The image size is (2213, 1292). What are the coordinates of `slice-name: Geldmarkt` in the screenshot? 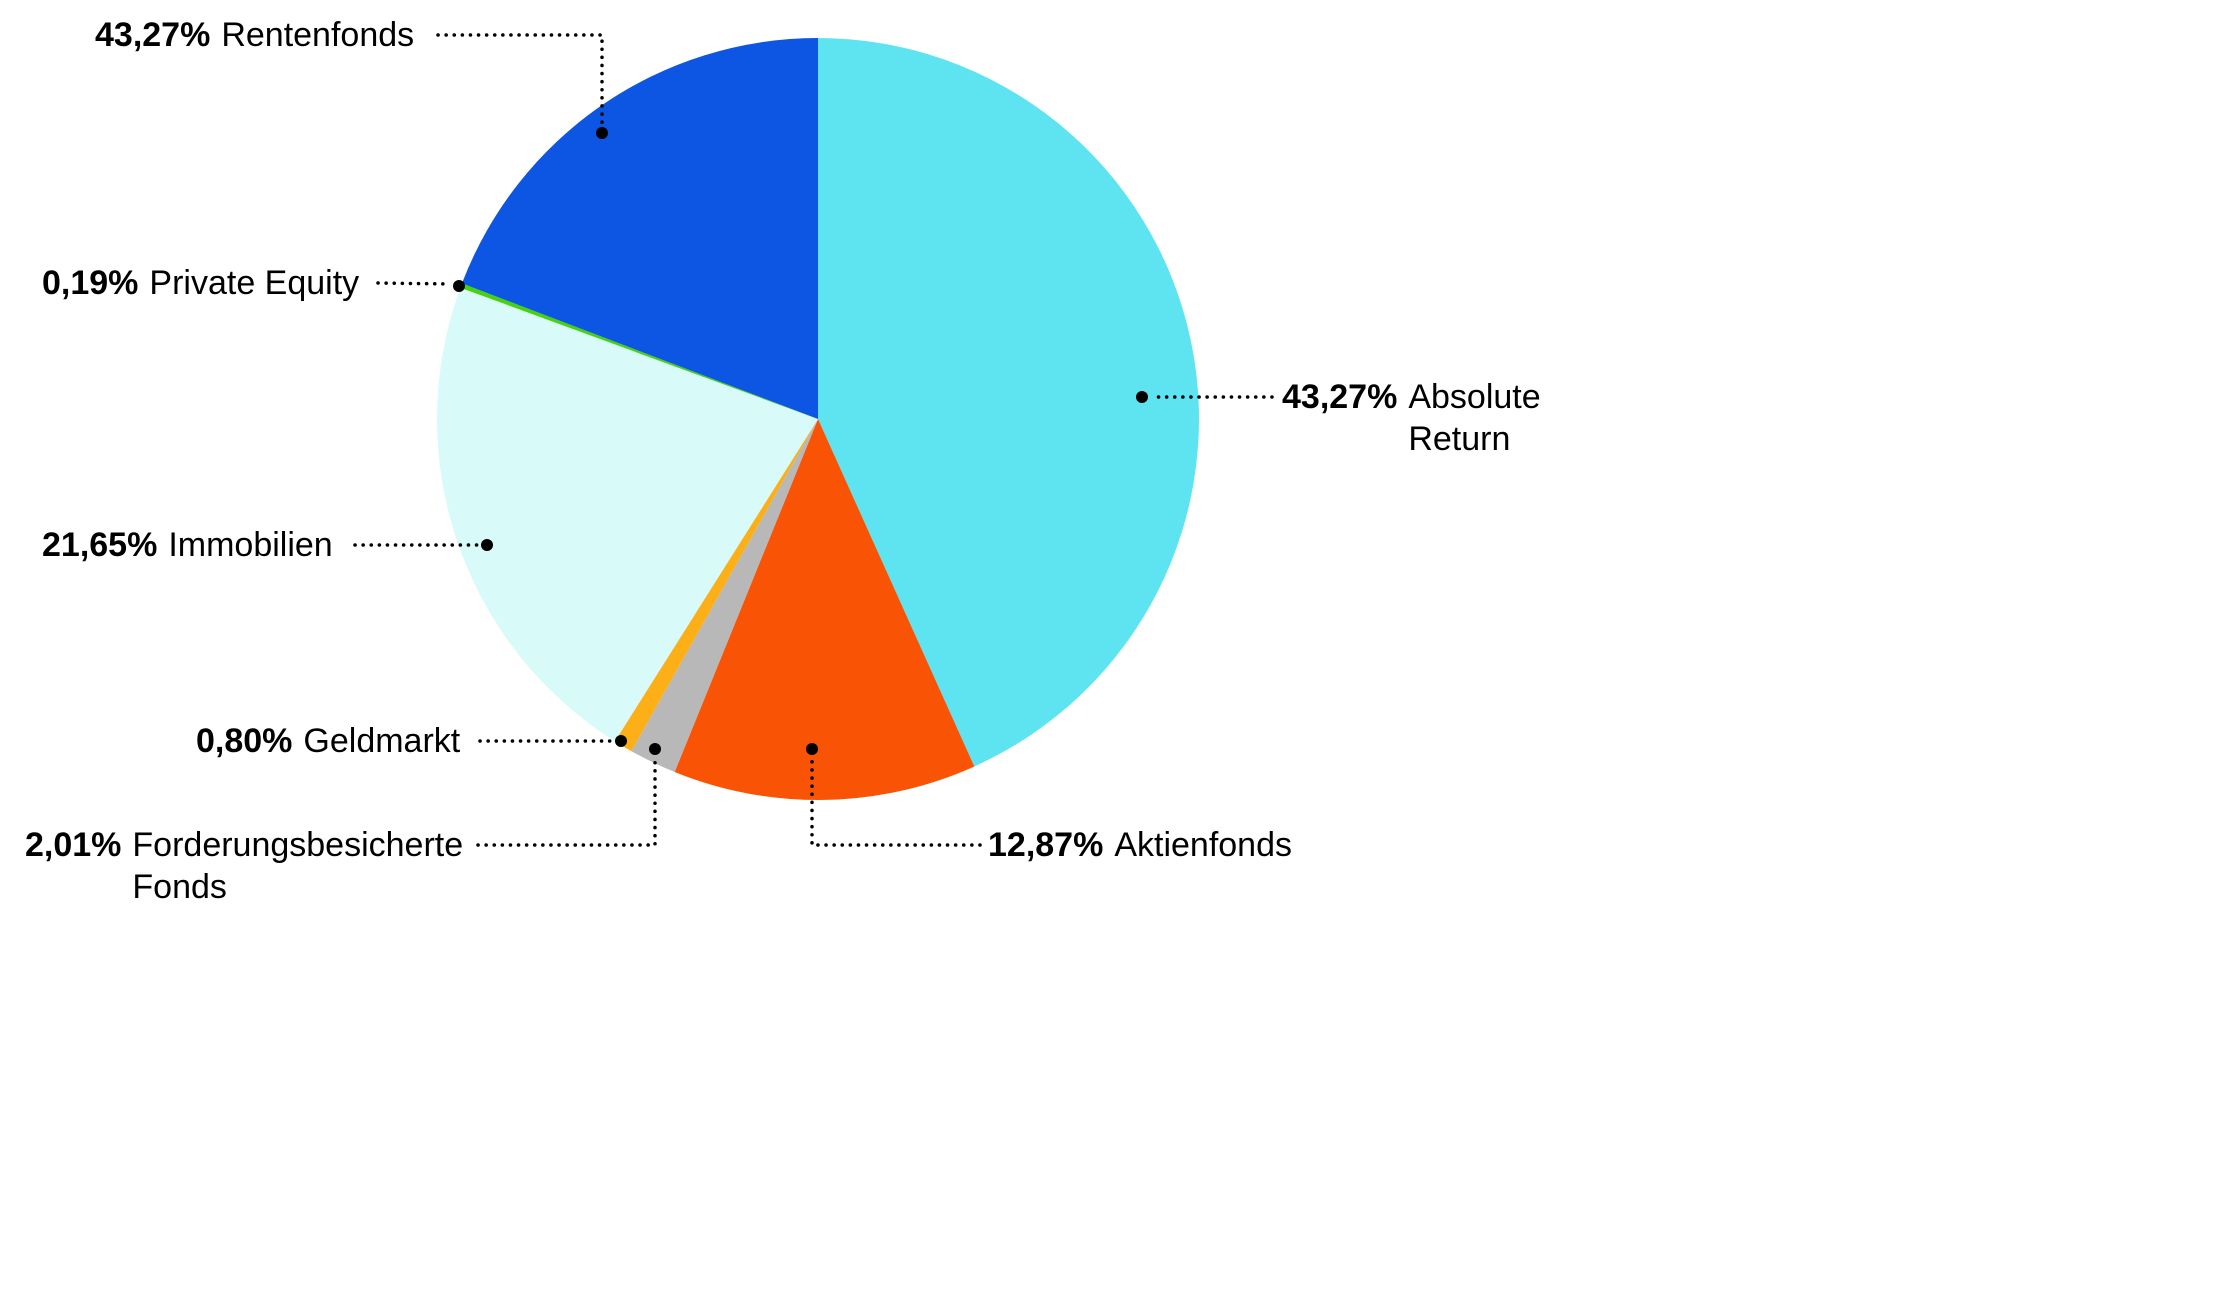 It's located at (382, 741).